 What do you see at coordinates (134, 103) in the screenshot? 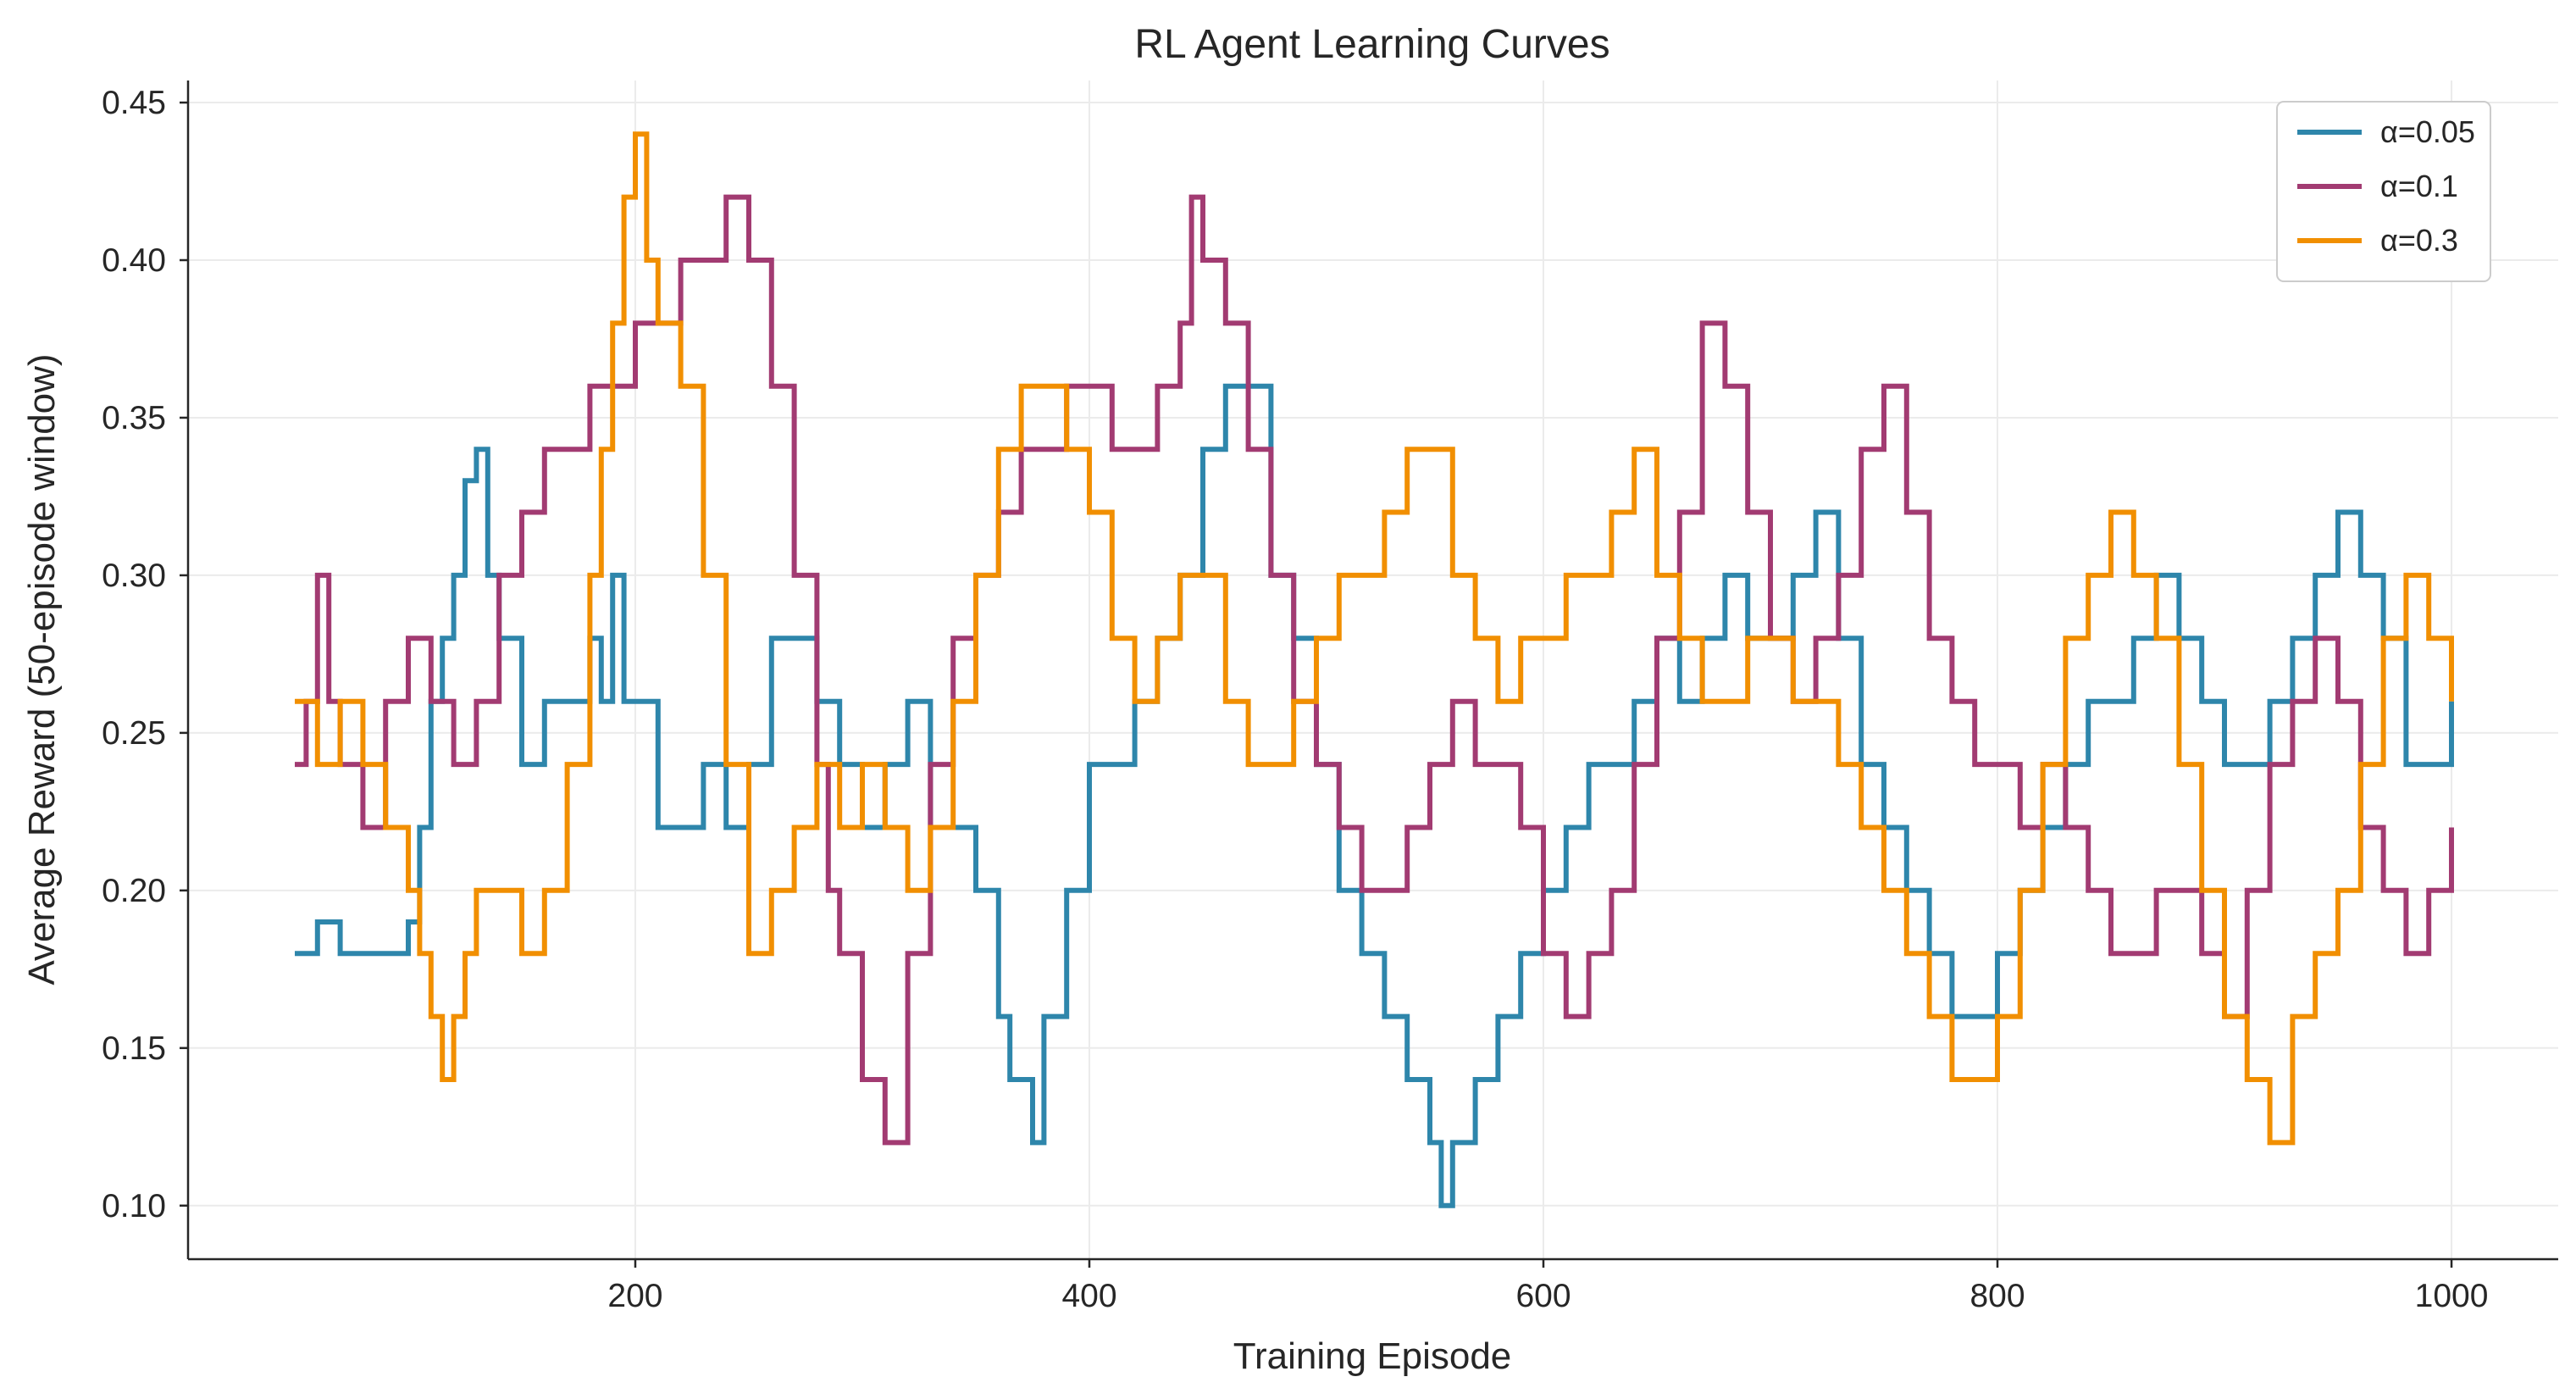
I see `y-tick-label: 0.45` at bounding box center [134, 103].